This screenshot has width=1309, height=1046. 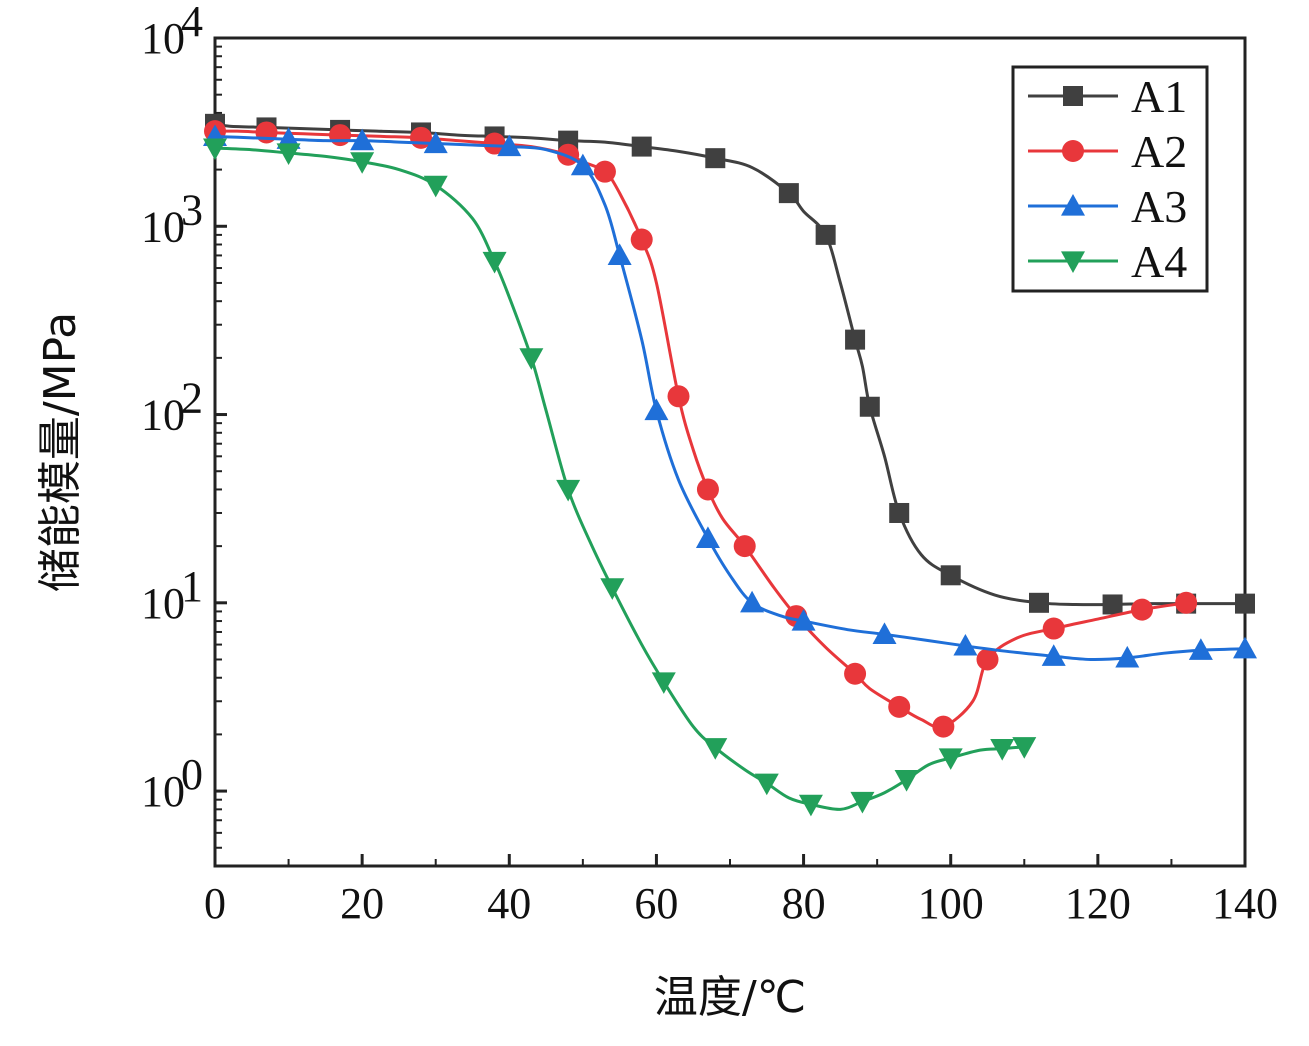 What do you see at coordinates (192, 23) in the screenshot?
I see `y-tick-exponent: 4` at bounding box center [192, 23].